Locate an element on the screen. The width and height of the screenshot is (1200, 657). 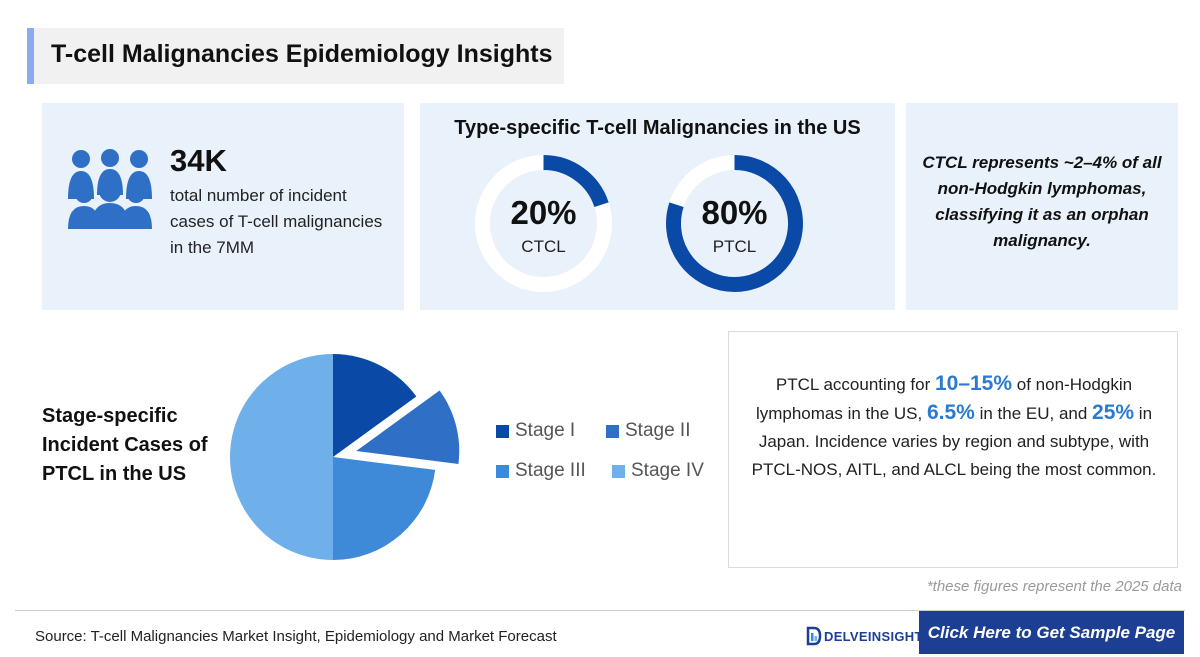
pie-slice-stage-iv is located at coordinates (281, 457).